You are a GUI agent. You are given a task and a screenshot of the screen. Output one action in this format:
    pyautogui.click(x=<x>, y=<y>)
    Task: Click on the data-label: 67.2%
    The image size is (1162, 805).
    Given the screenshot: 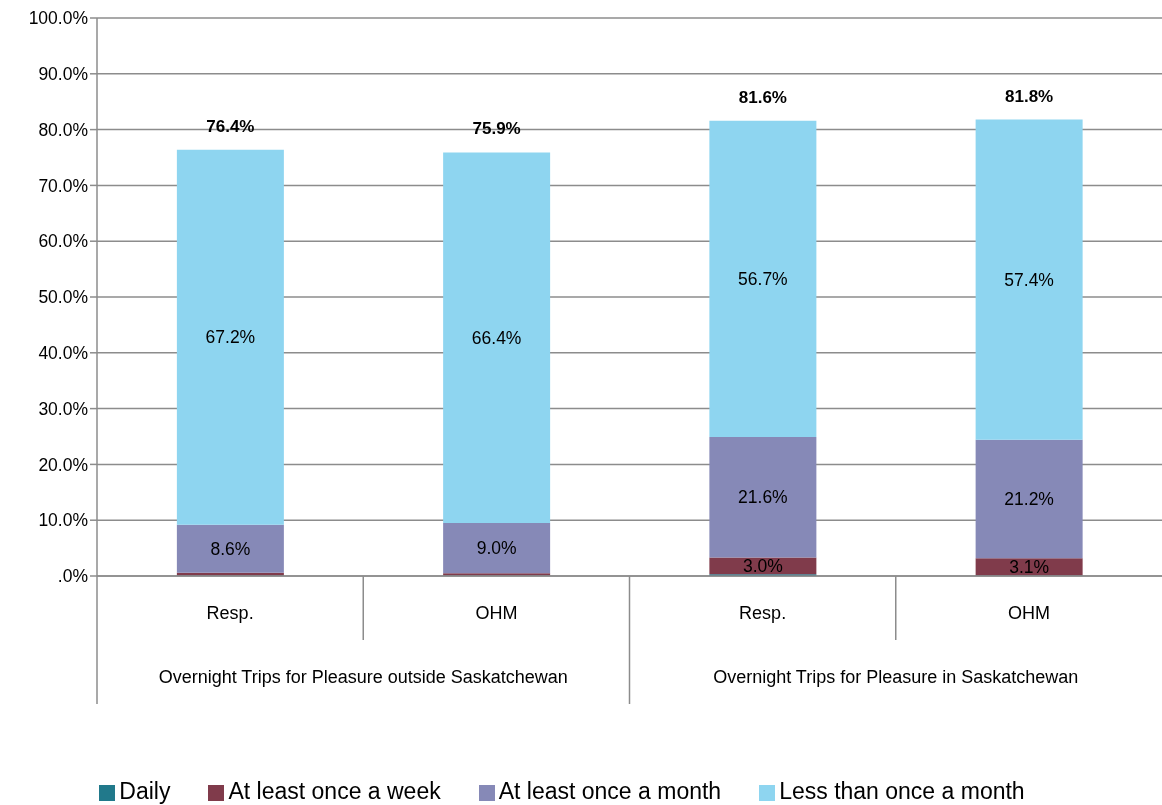 What is the action you would take?
    pyautogui.click(x=230, y=337)
    